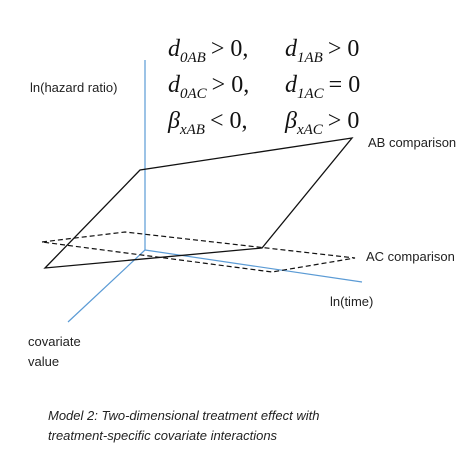 Image resolution: width=474 pixels, height=474 pixels. Describe the element at coordinates (207, 123) in the screenshot. I see `formula: βxAB < 0,` at that location.